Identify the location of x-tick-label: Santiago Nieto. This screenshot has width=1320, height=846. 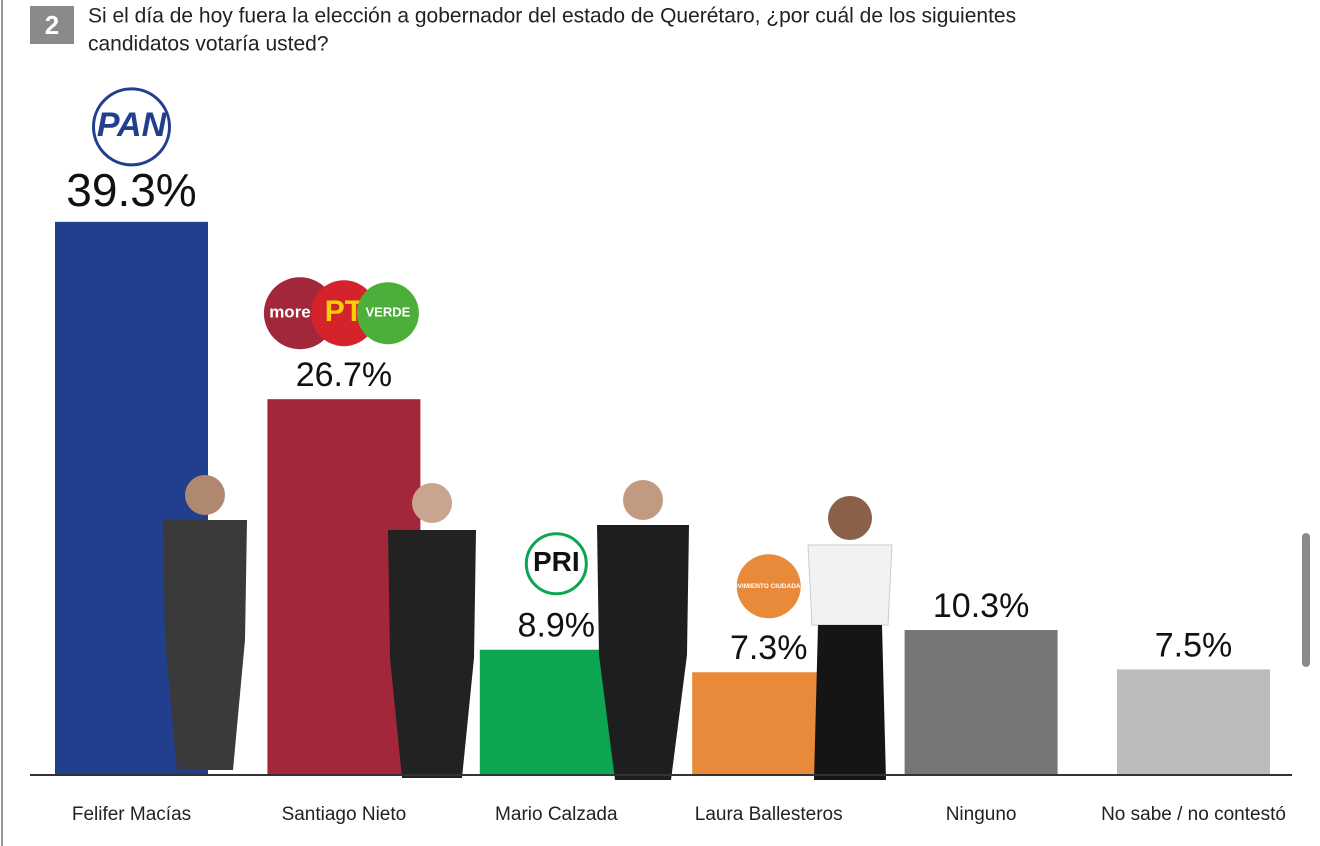
(344, 814).